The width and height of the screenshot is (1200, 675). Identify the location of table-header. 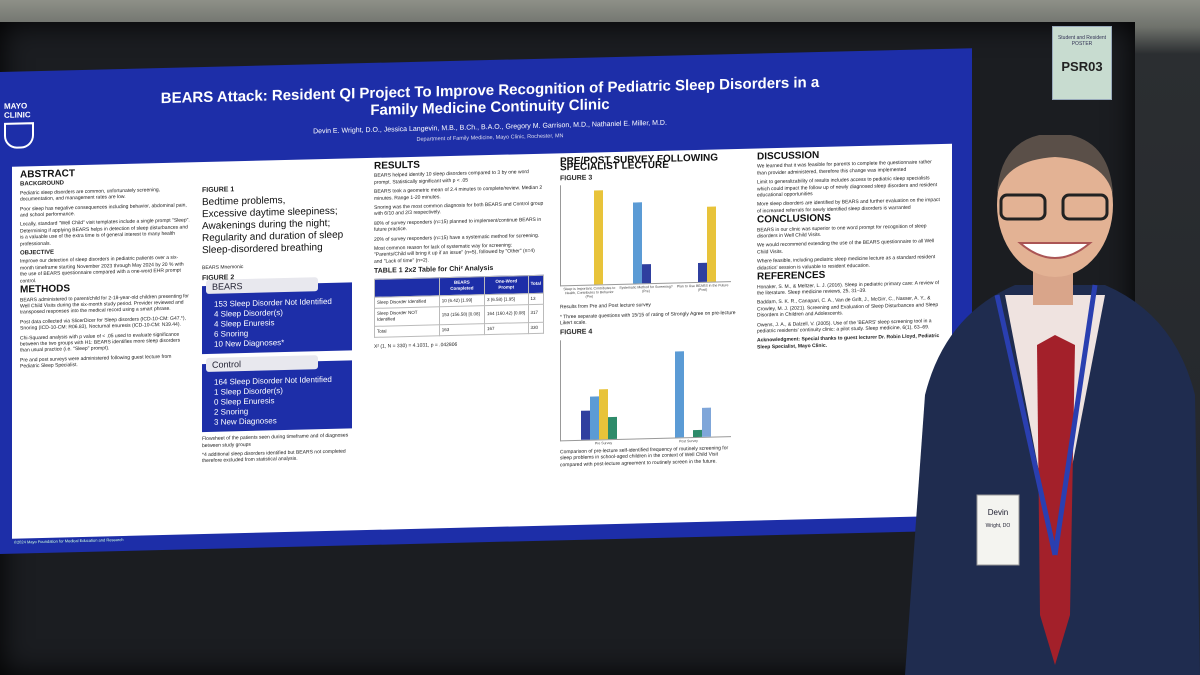
(407, 287).